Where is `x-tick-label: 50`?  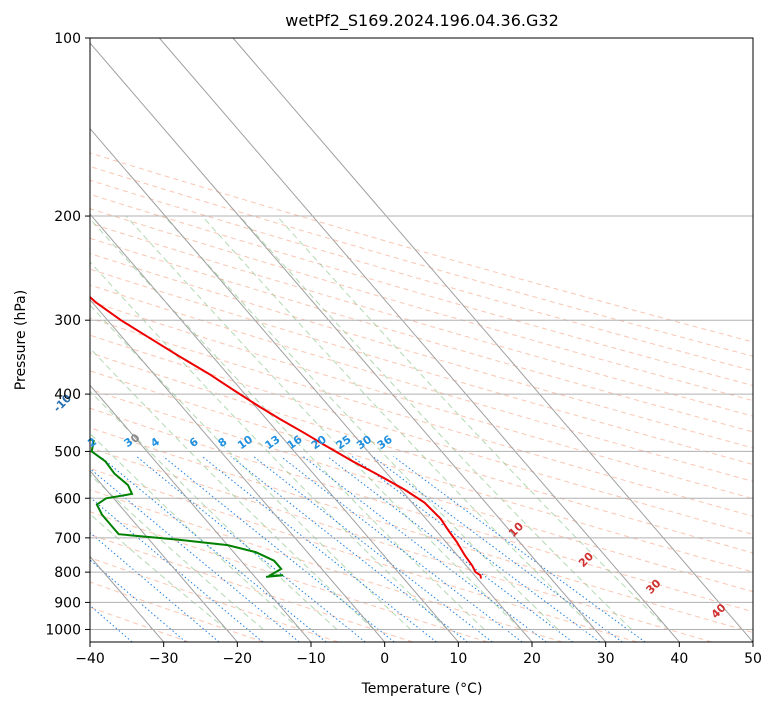 x-tick-label: 50 is located at coordinates (753, 659).